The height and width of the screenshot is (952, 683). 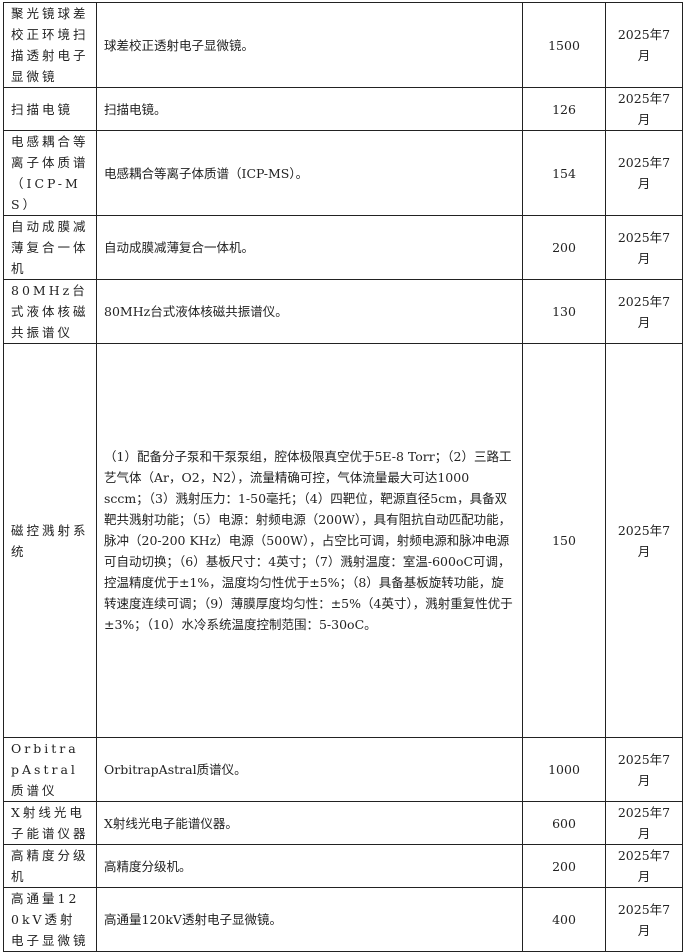 I want to click on equipment-name-cell: 自动成膜减薄复合一体机, so click(x=50, y=247).